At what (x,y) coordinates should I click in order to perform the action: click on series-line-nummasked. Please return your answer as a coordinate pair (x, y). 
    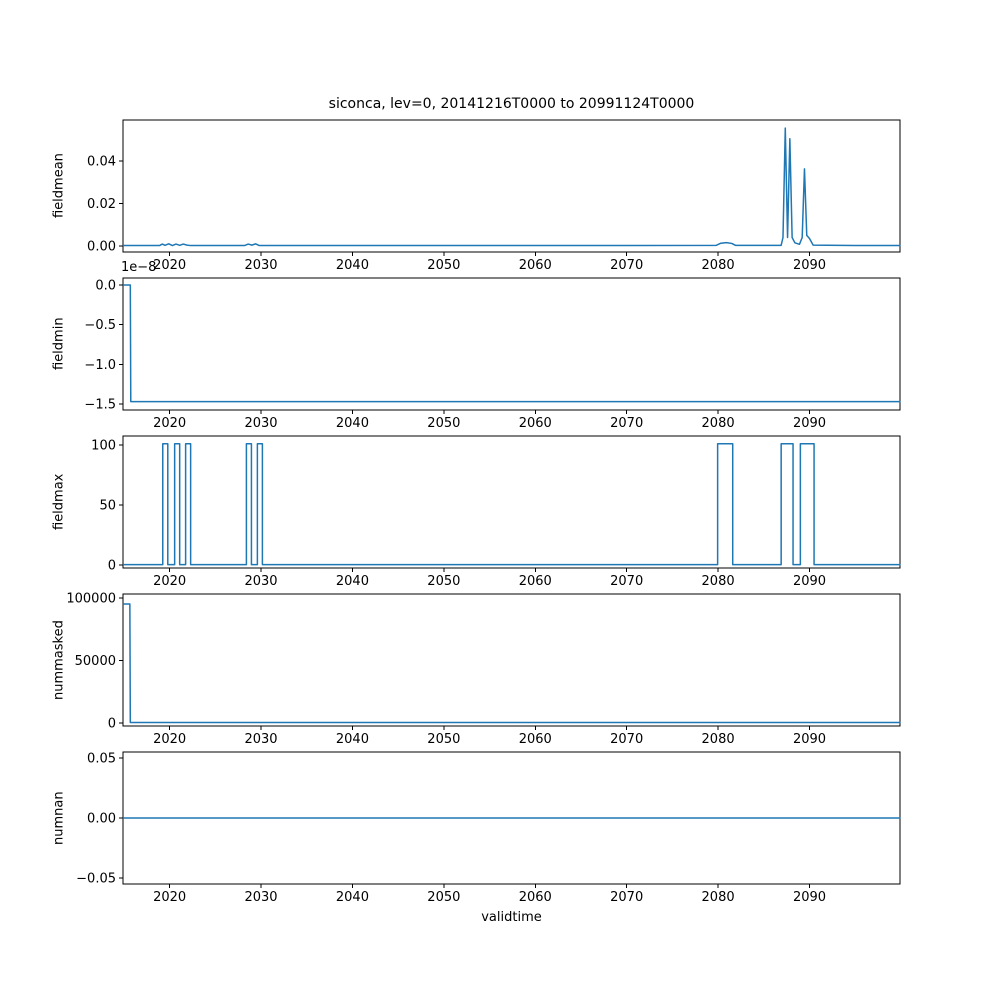
    Looking at the image, I should click on (511, 663).